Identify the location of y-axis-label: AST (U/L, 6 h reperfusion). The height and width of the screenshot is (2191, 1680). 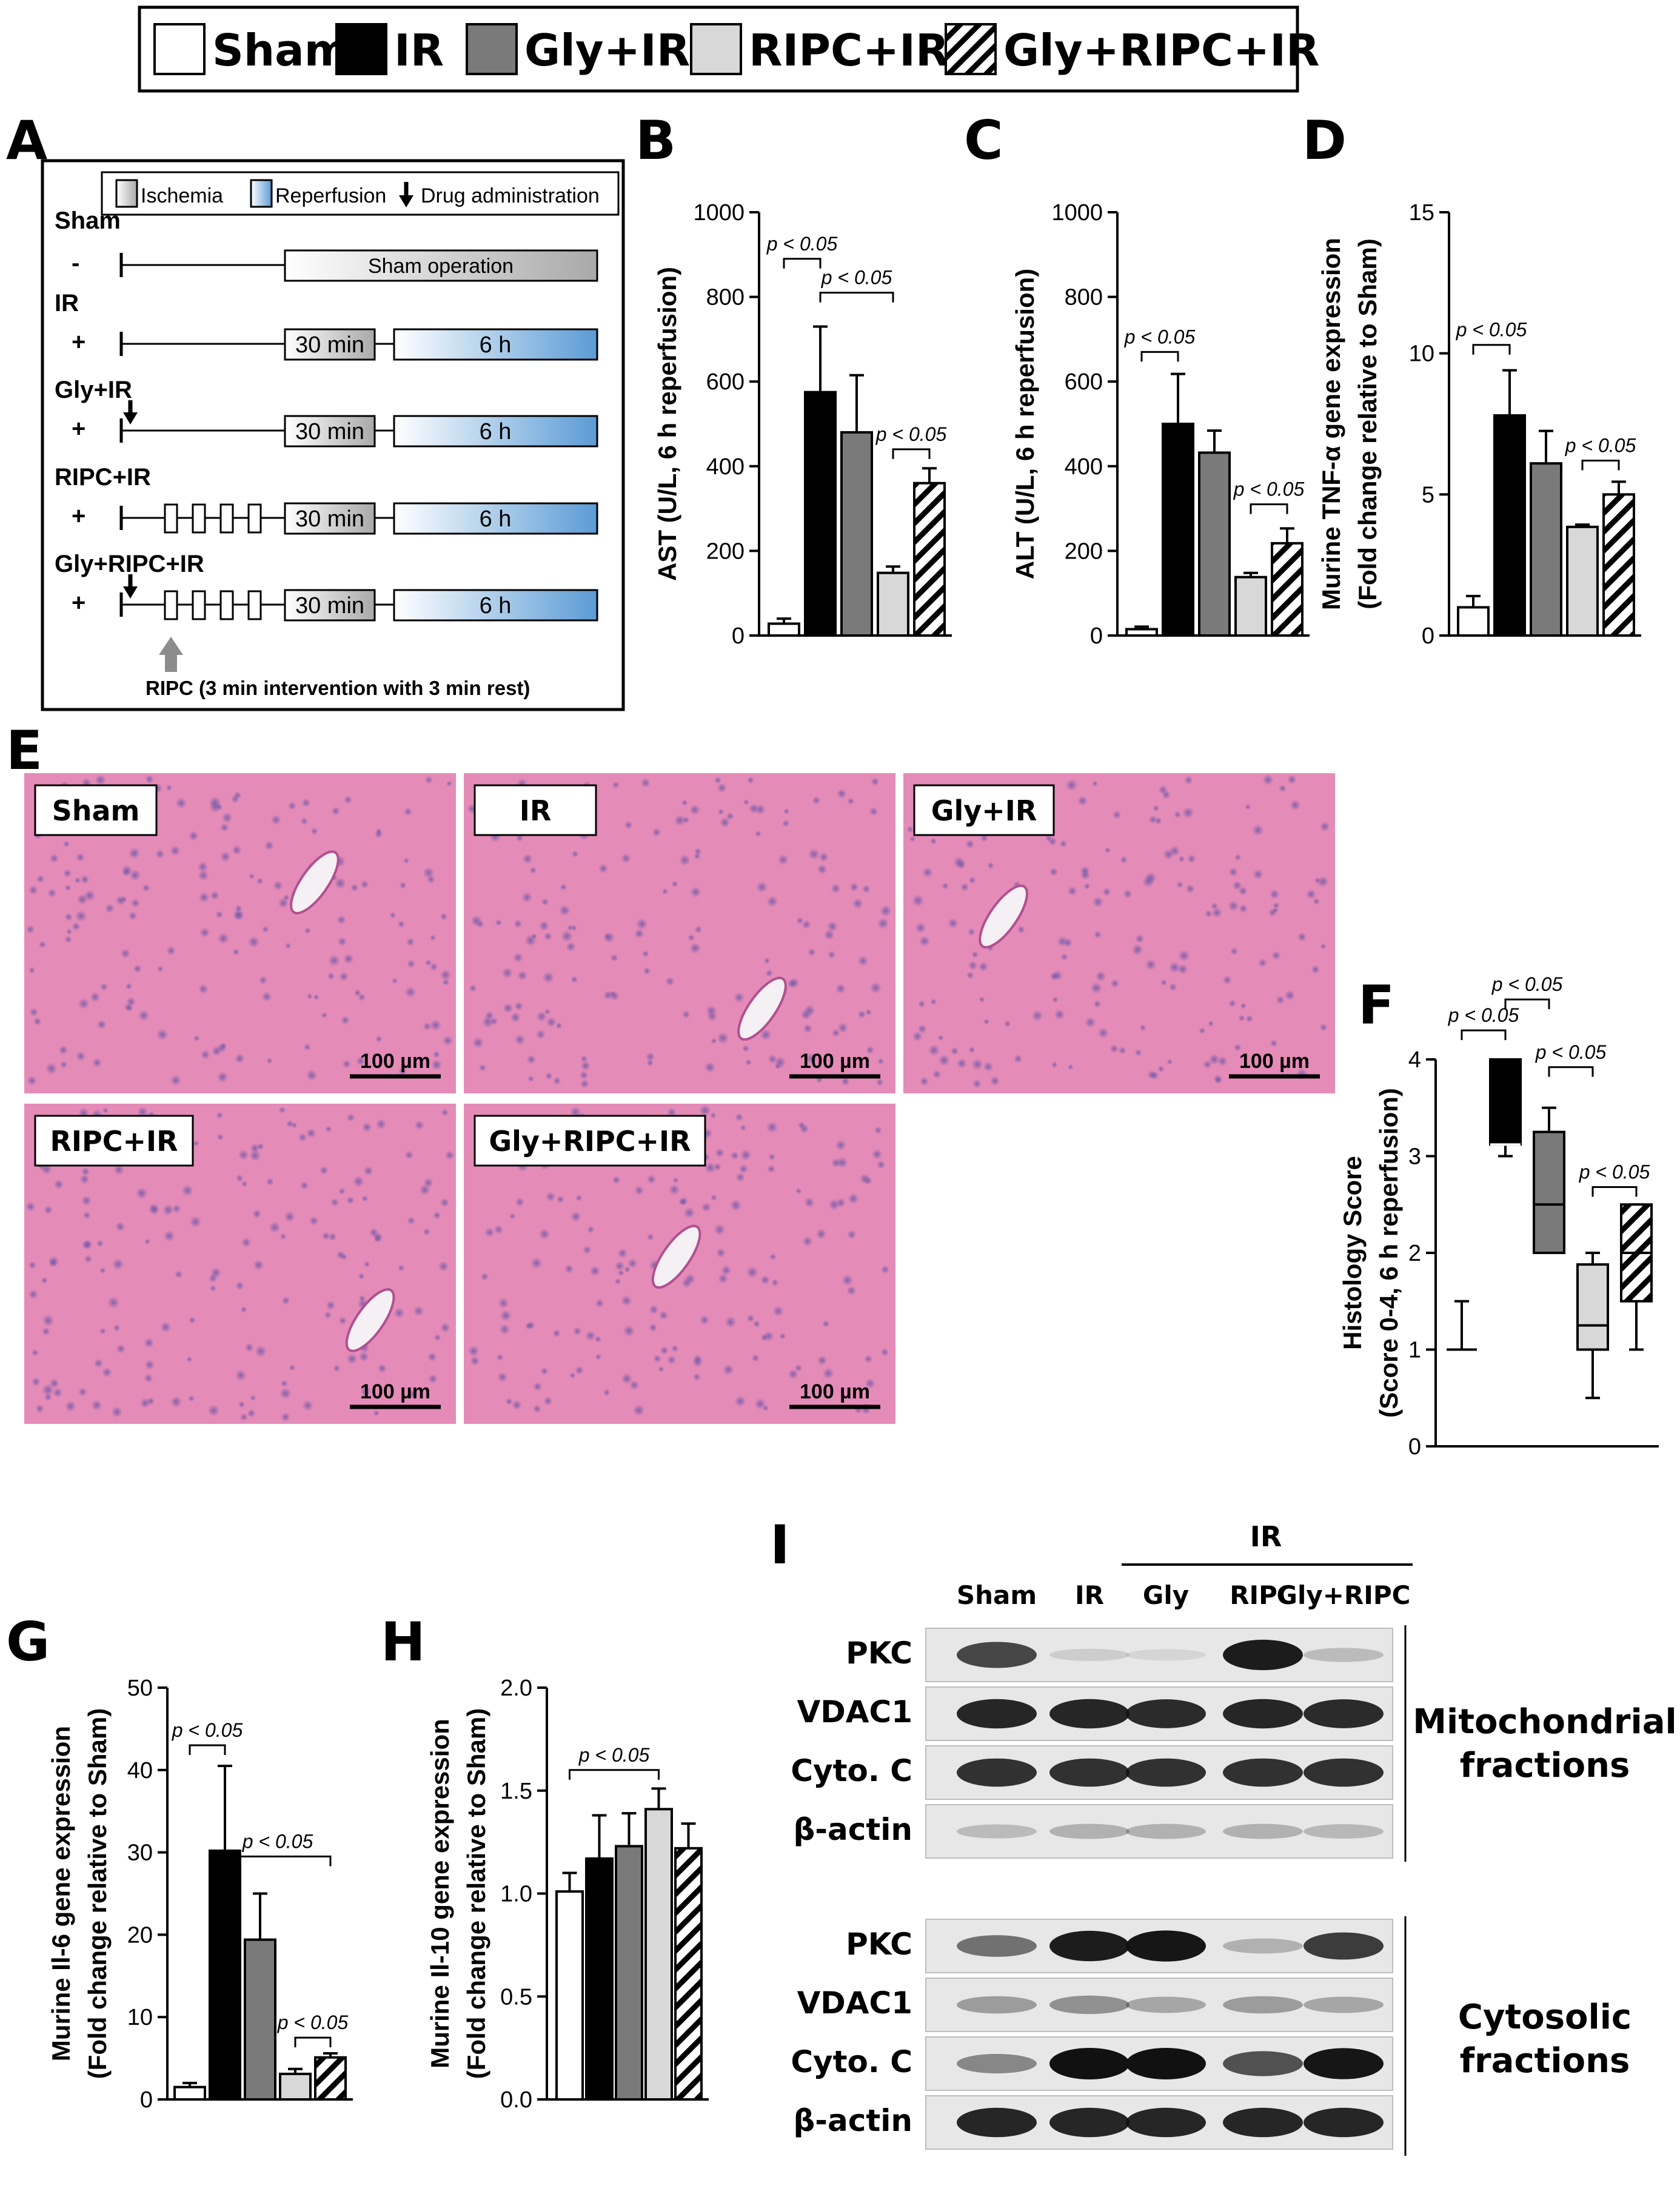
(667, 424).